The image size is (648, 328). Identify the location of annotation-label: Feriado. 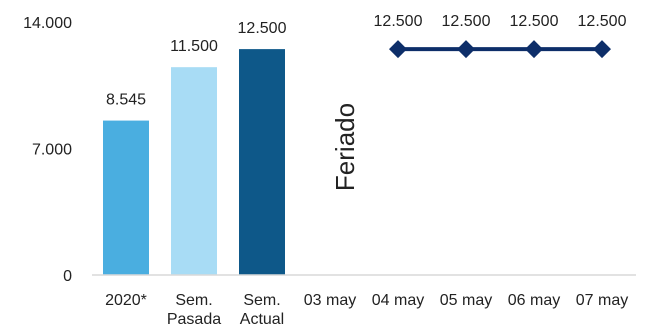
(345, 147).